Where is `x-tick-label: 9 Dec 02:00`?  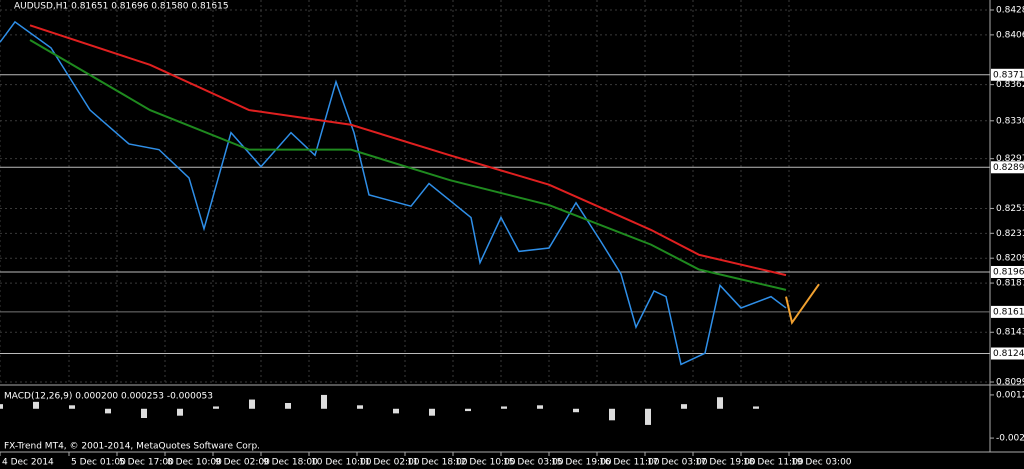 x-tick-label: 9 Dec 02:00 is located at coordinates (242, 463).